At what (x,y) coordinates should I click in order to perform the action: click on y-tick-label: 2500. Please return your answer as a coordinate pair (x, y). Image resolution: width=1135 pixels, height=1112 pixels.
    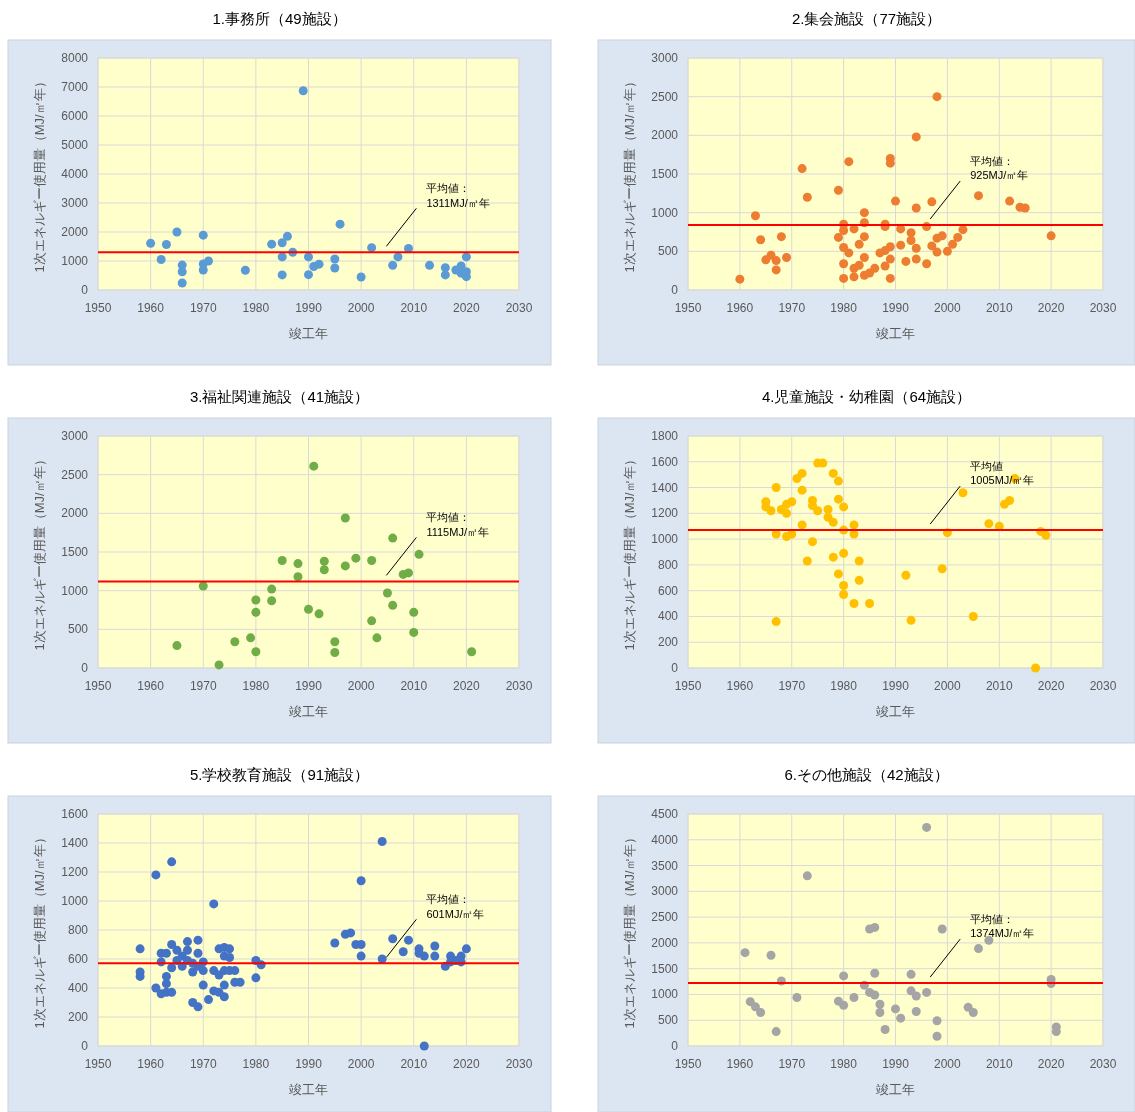
    Looking at the image, I should click on (665, 917).